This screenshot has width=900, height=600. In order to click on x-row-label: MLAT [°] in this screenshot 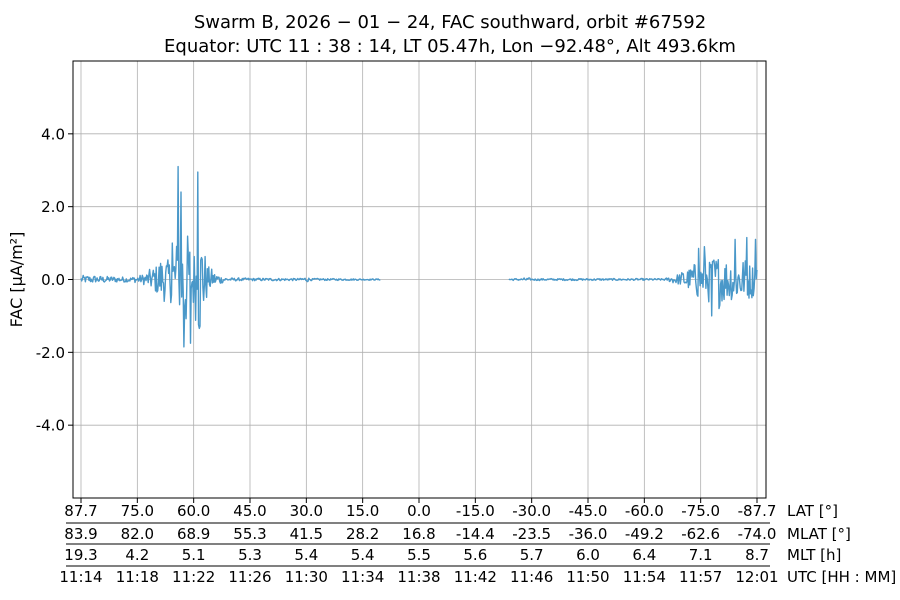, I will do `click(819, 534)`.